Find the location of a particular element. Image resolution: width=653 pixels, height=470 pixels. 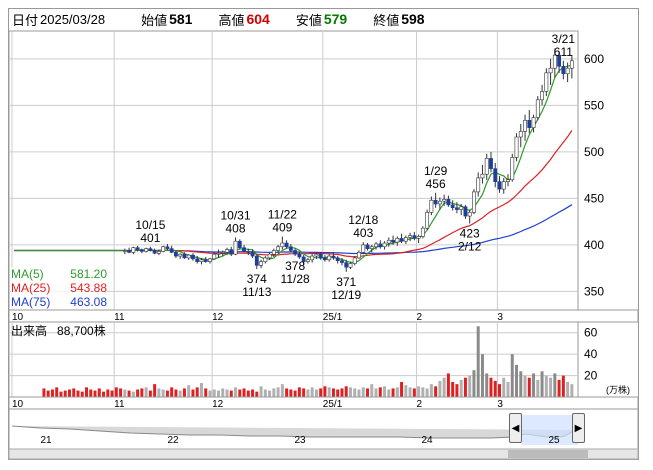

navigator-right-handle: ▶ is located at coordinates (578, 428).